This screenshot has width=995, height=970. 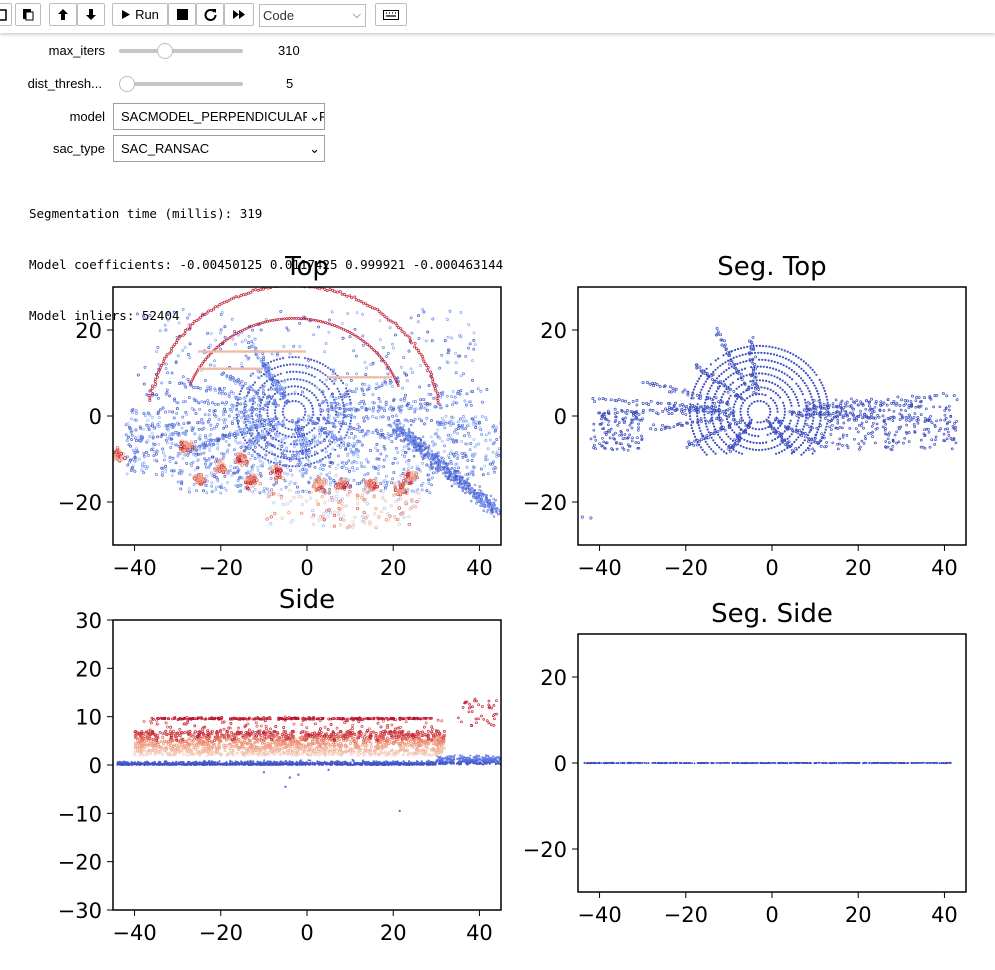 What do you see at coordinates (63, 14) in the screenshot?
I see `move-up-button` at bounding box center [63, 14].